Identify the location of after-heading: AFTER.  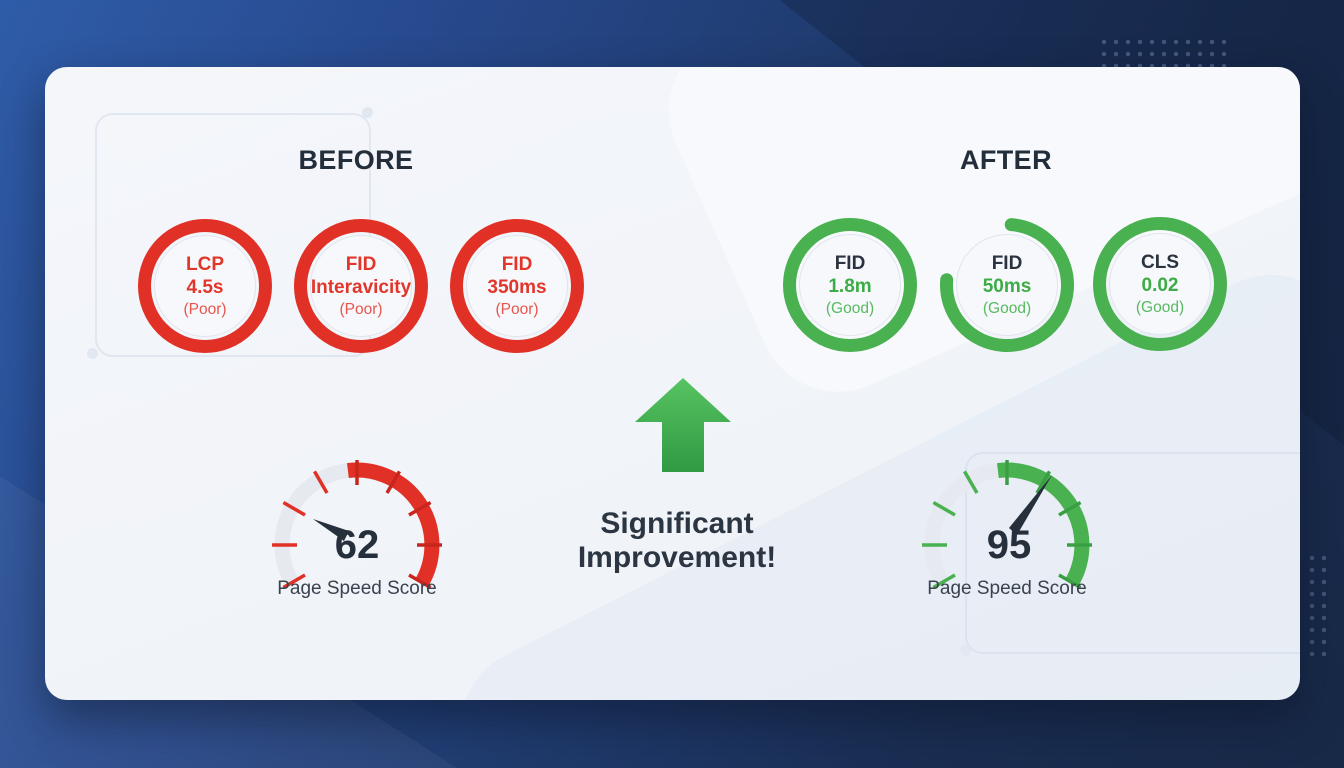
(1006, 160).